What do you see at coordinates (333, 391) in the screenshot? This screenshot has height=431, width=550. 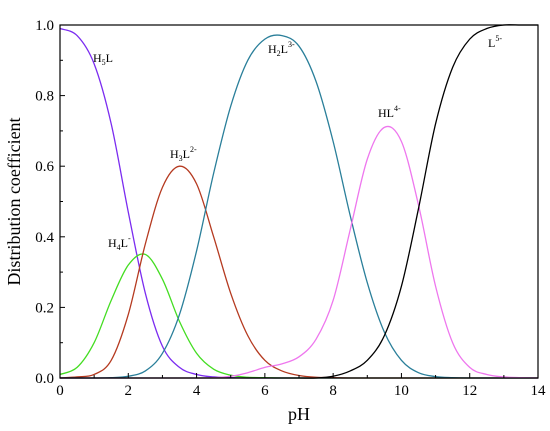 I see `x-tick-label: 8` at bounding box center [333, 391].